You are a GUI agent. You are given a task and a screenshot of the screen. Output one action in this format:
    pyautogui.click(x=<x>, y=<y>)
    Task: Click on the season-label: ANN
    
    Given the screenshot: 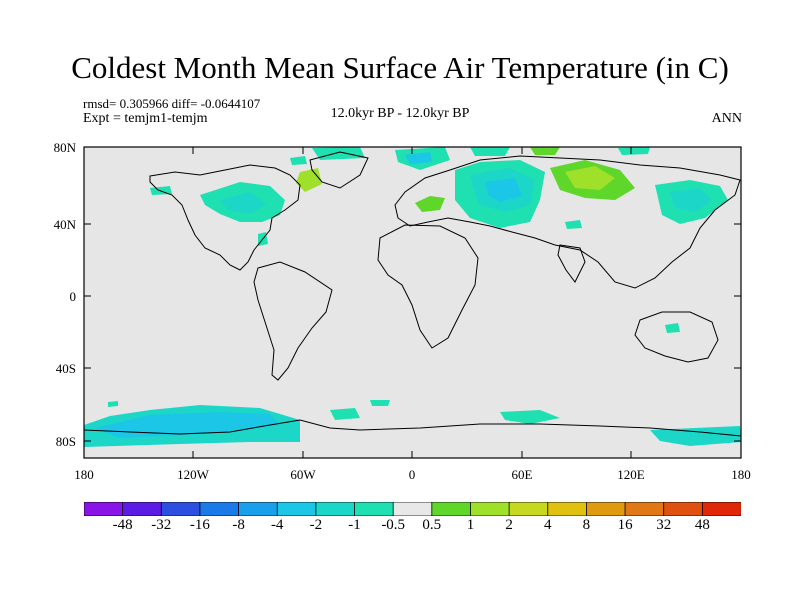 What is the action you would take?
    pyautogui.click(x=726, y=118)
    